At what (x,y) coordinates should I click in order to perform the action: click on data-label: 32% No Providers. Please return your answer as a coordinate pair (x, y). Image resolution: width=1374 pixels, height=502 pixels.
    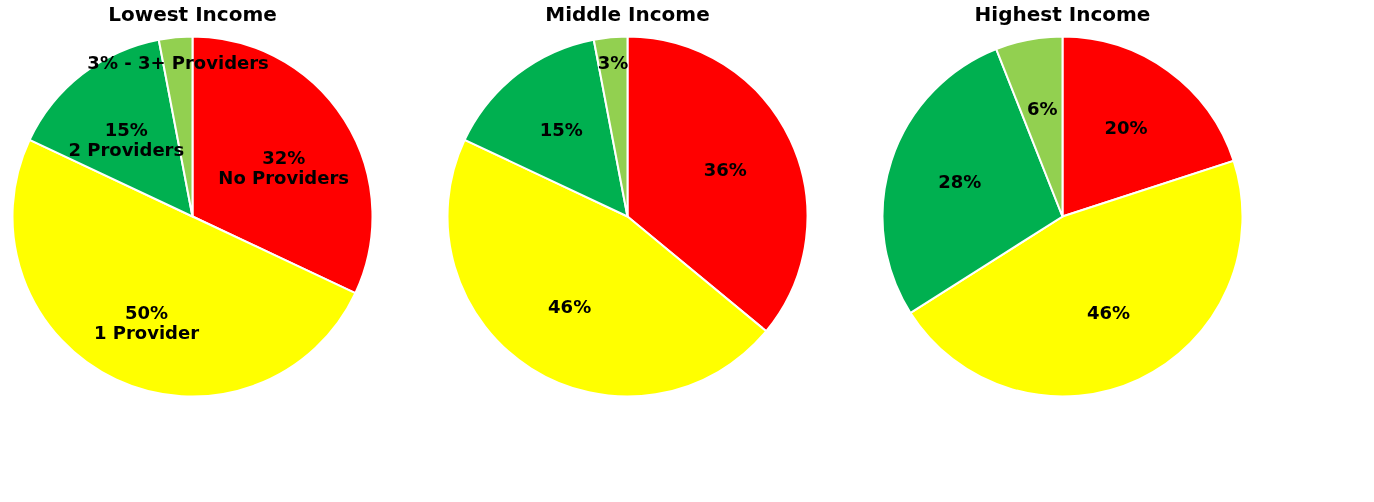
    Looking at the image, I should click on (284, 167).